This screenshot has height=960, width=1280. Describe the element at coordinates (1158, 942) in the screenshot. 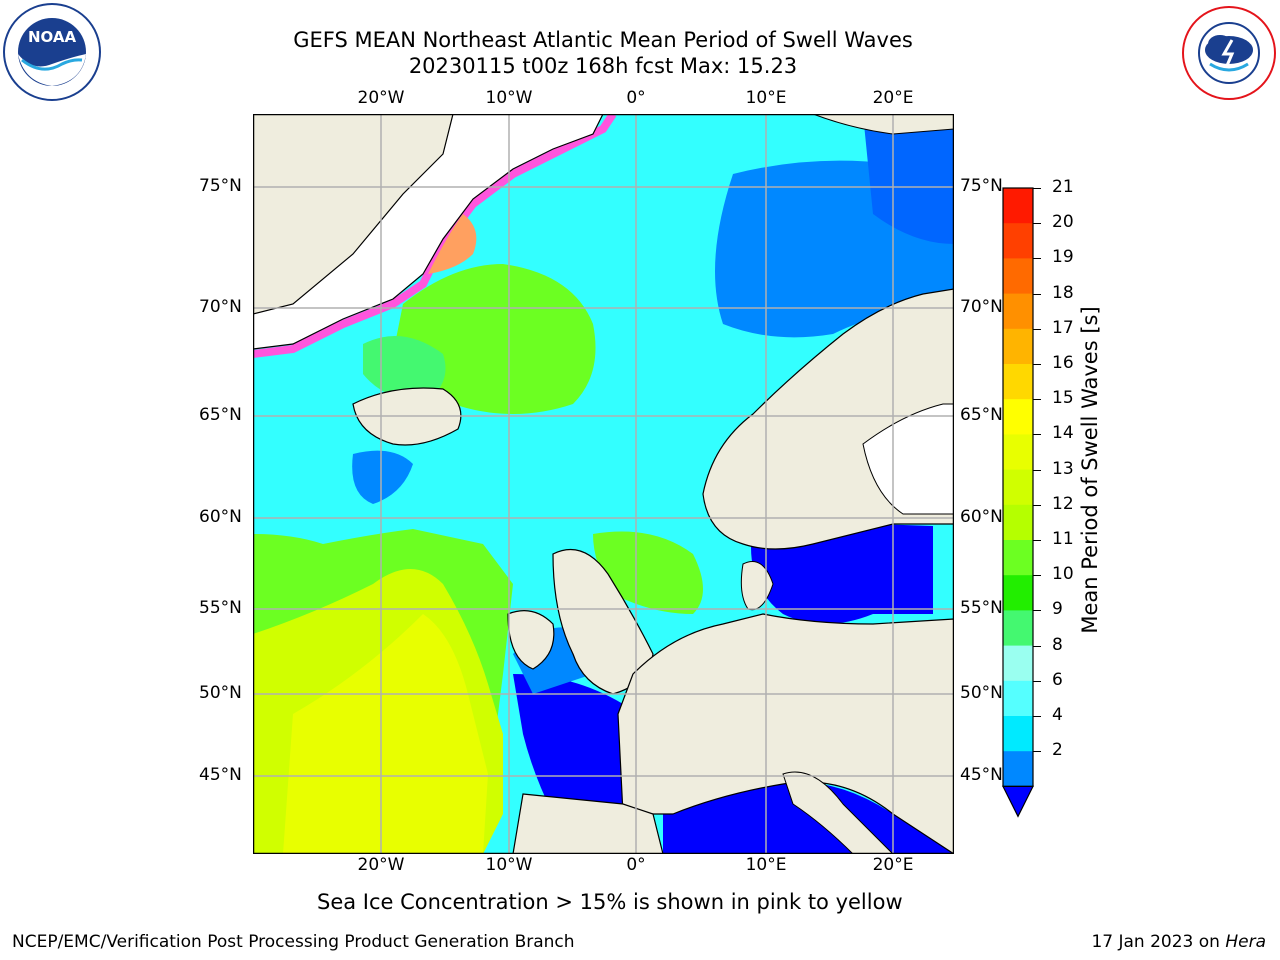

I see `footer-date-text: 17 Jan 2023 on` at that location.